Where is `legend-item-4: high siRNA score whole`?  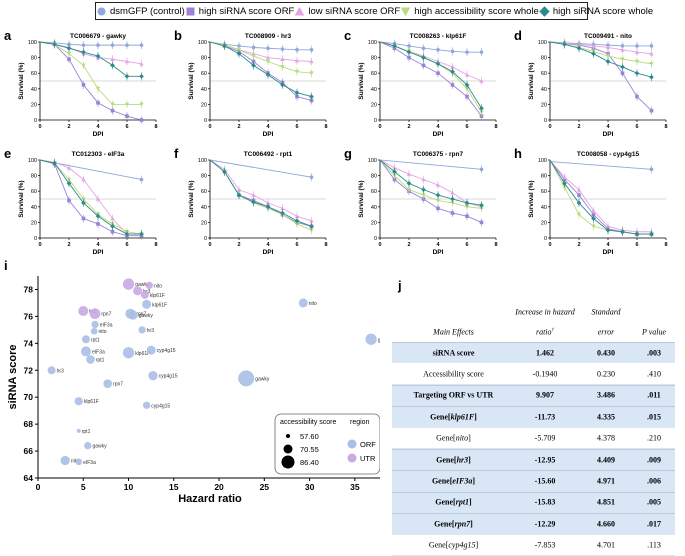 legend-item-4: high siRNA score whole is located at coordinates (596, 11).